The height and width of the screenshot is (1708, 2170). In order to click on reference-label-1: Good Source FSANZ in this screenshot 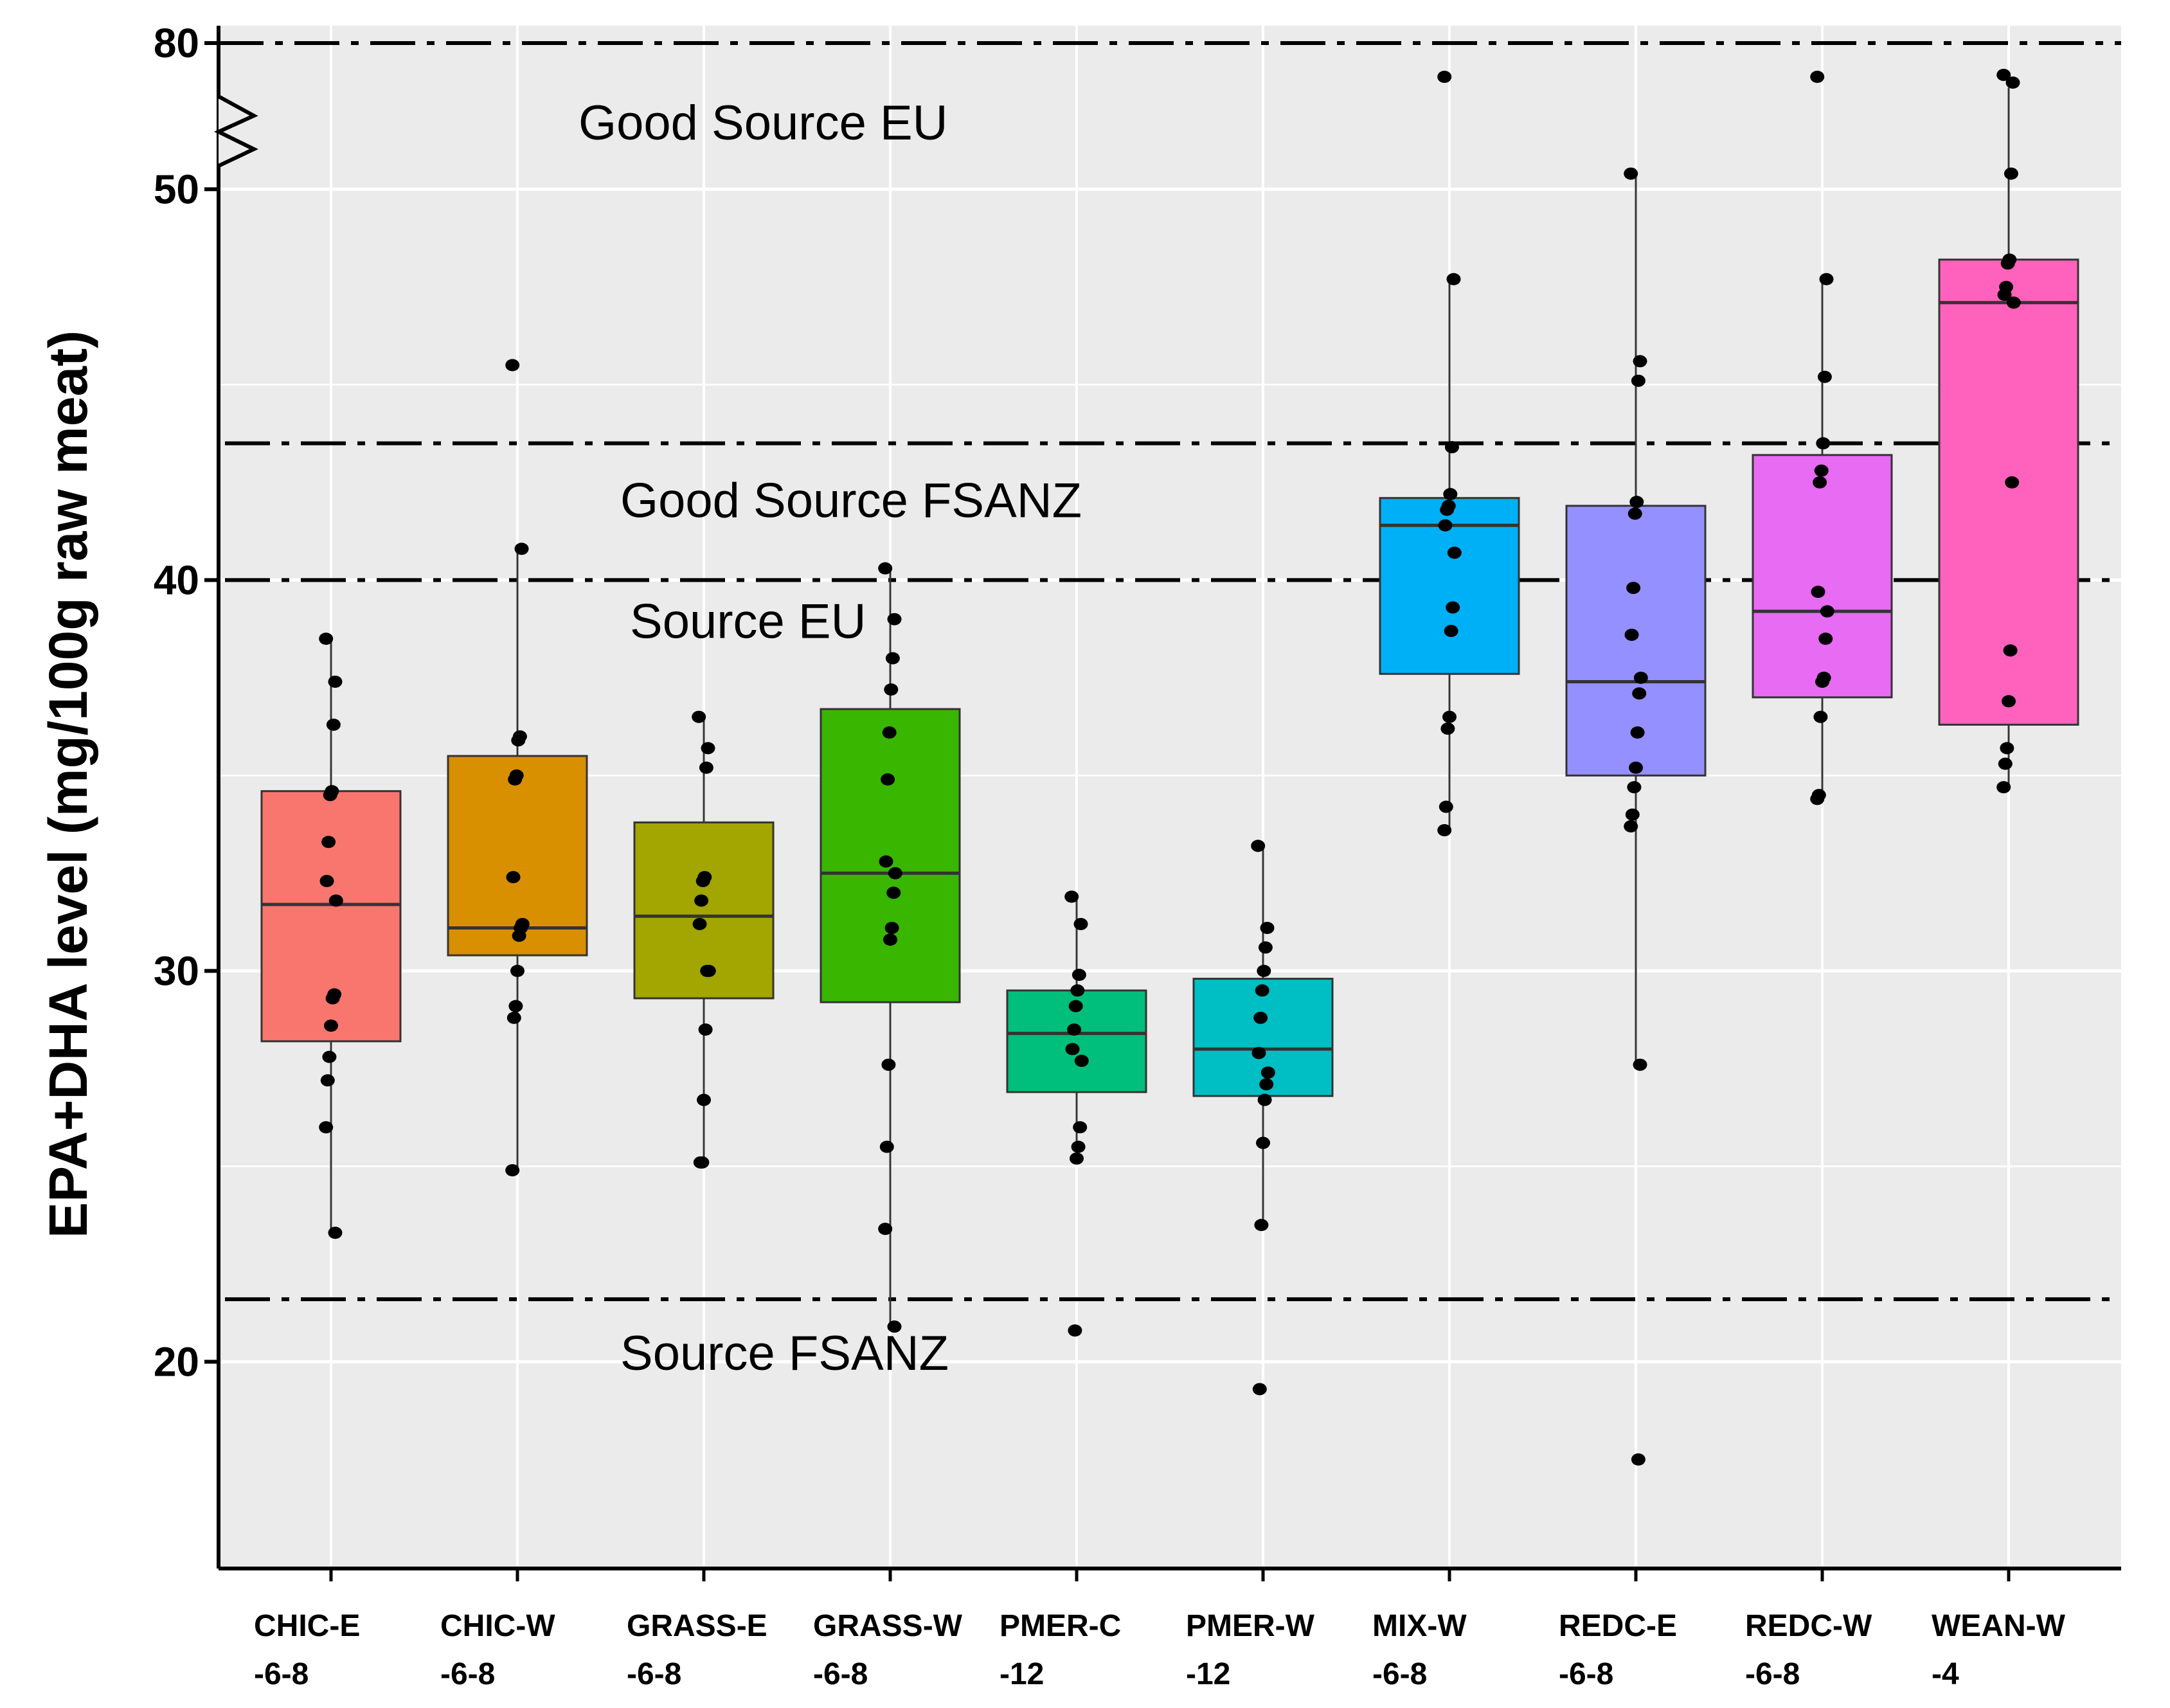, I will do `click(851, 501)`.